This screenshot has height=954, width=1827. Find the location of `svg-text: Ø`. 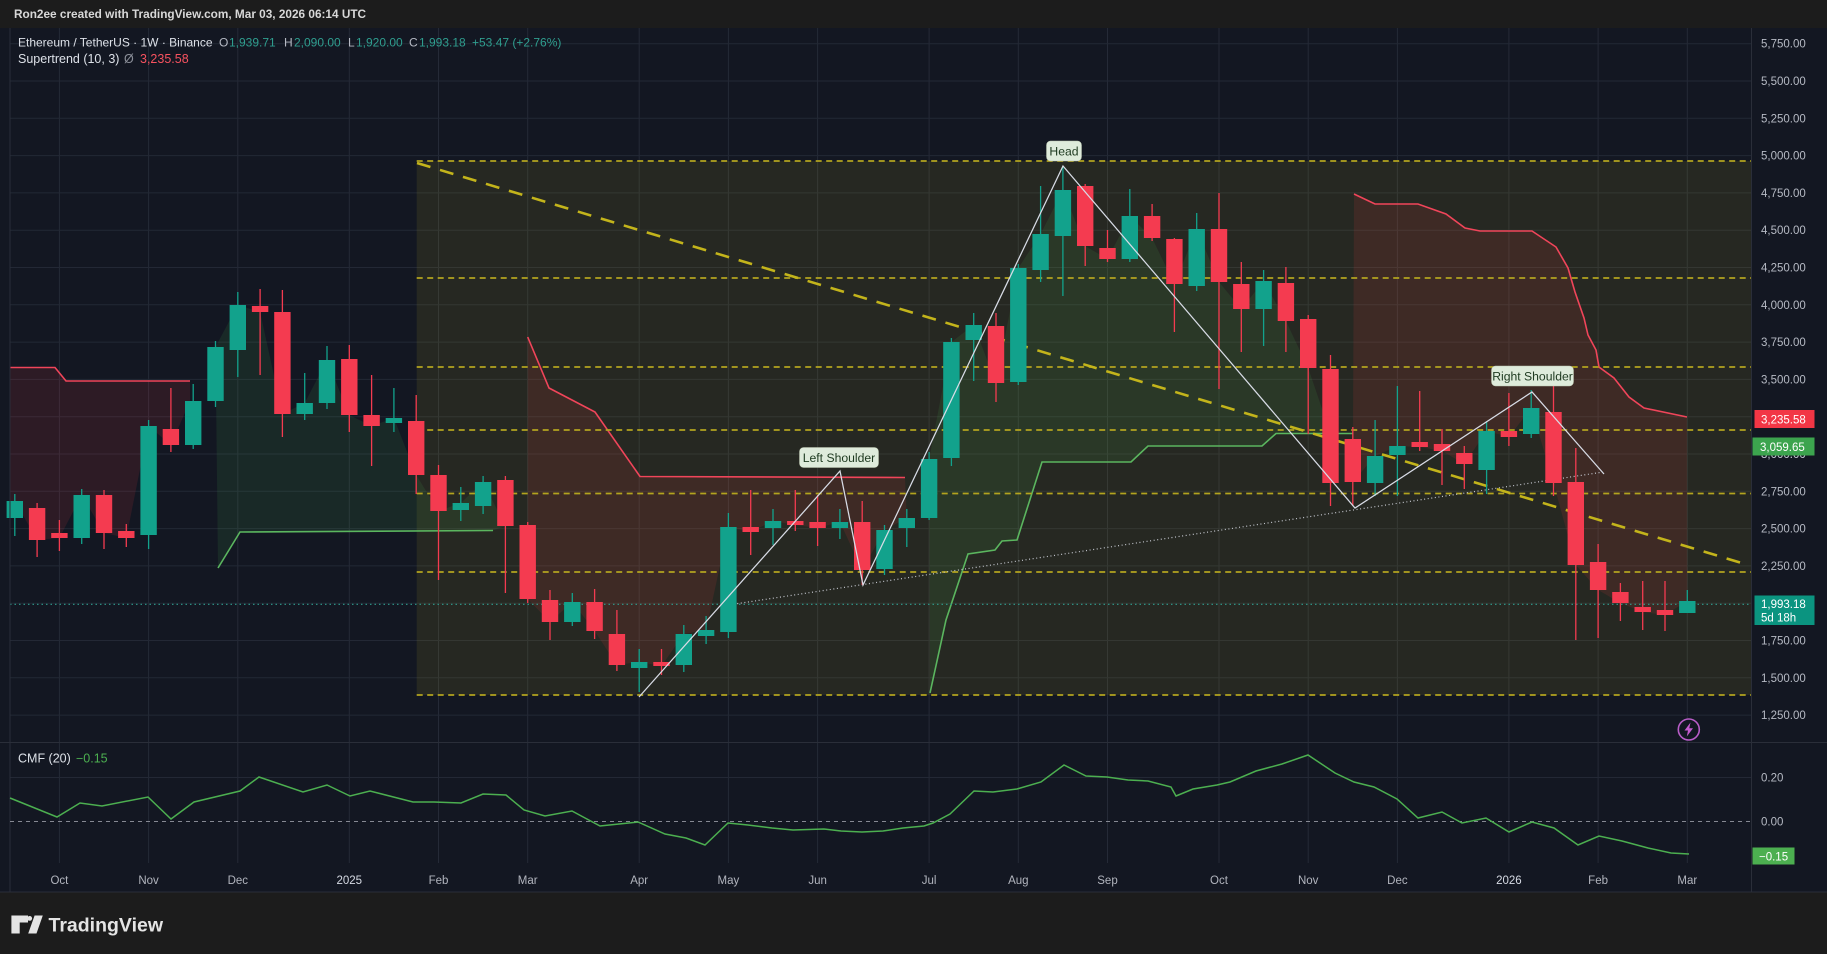

svg-text: Ø is located at coordinates (129, 59).